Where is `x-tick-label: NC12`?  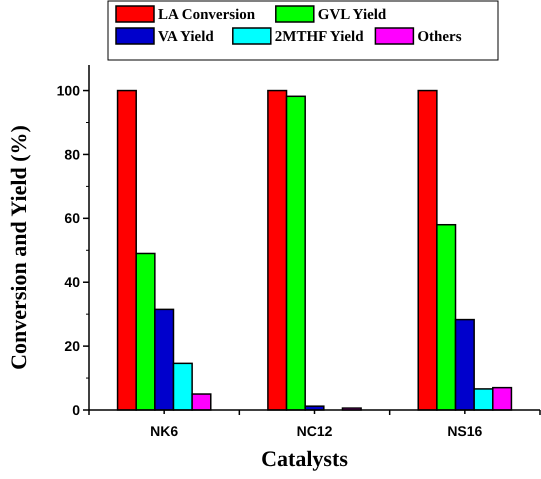 x-tick-label: NC12 is located at coordinates (314, 431).